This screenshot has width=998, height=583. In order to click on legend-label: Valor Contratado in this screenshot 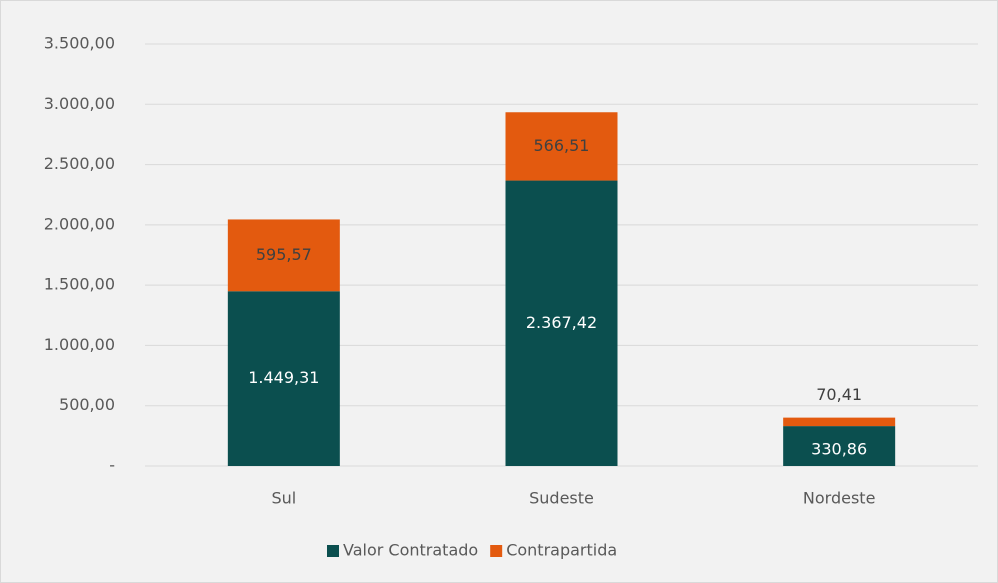, I will do `click(410, 550)`.